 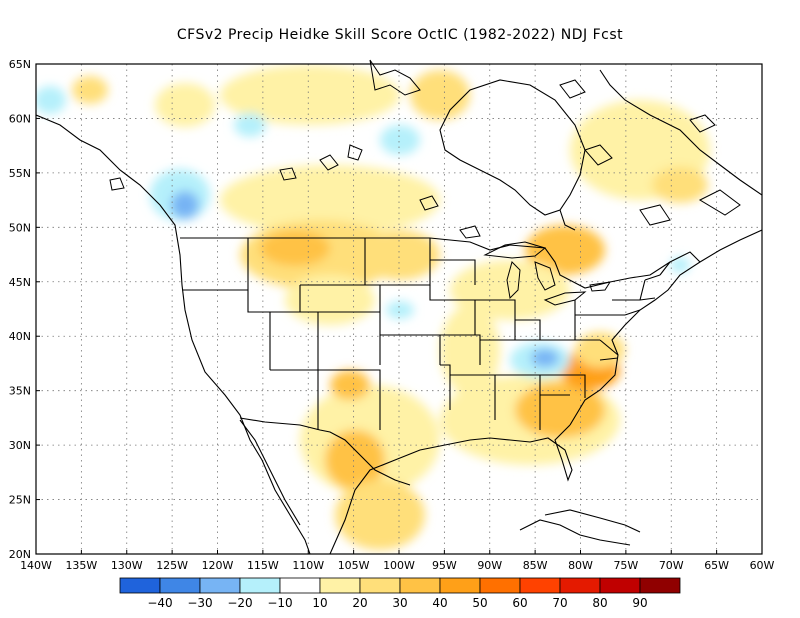 I want to click on mexico-gulf-coastline, so click(x=575, y=532).